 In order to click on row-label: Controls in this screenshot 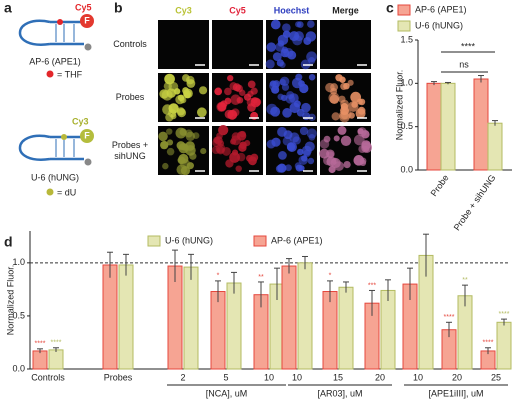, I will do `click(130, 43)`.